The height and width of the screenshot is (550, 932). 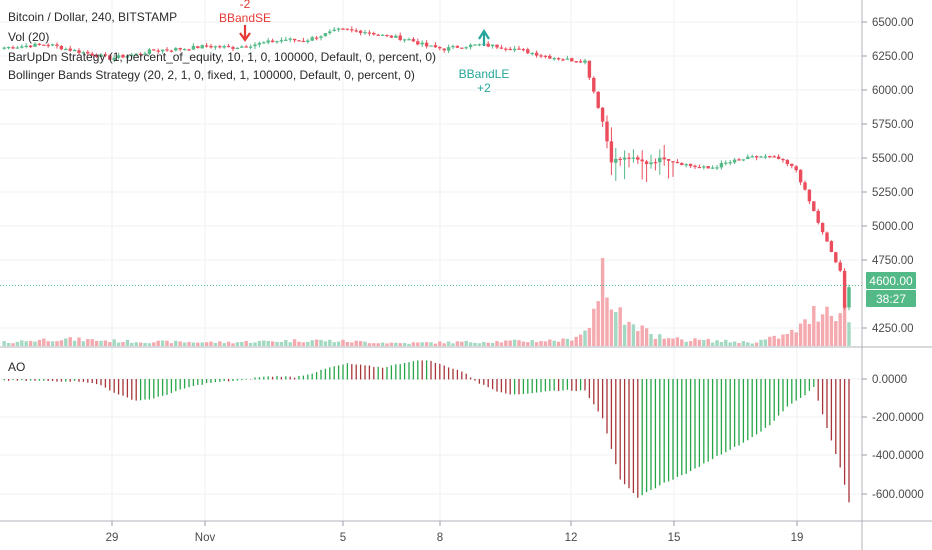 What do you see at coordinates (245, 21) in the screenshot?
I see `short-signal-marker: -2 BBandSE` at bounding box center [245, 21].